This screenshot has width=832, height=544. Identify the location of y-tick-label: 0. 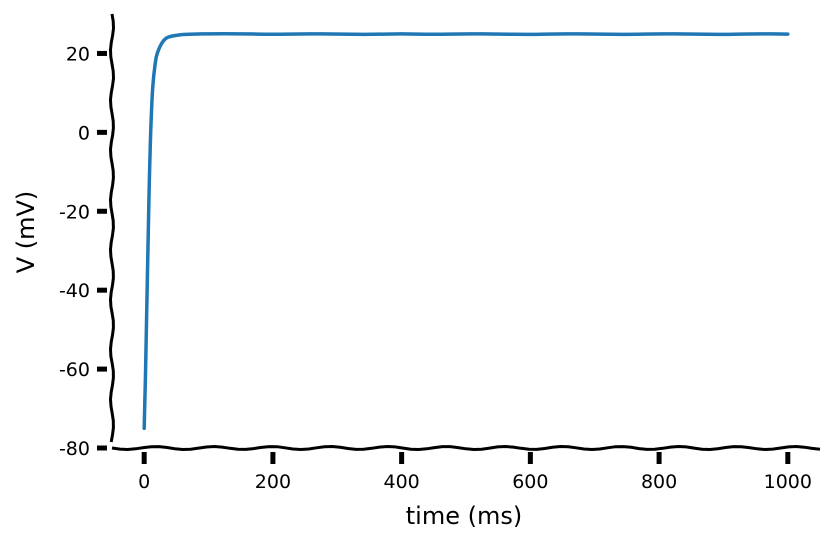
(84, 133).